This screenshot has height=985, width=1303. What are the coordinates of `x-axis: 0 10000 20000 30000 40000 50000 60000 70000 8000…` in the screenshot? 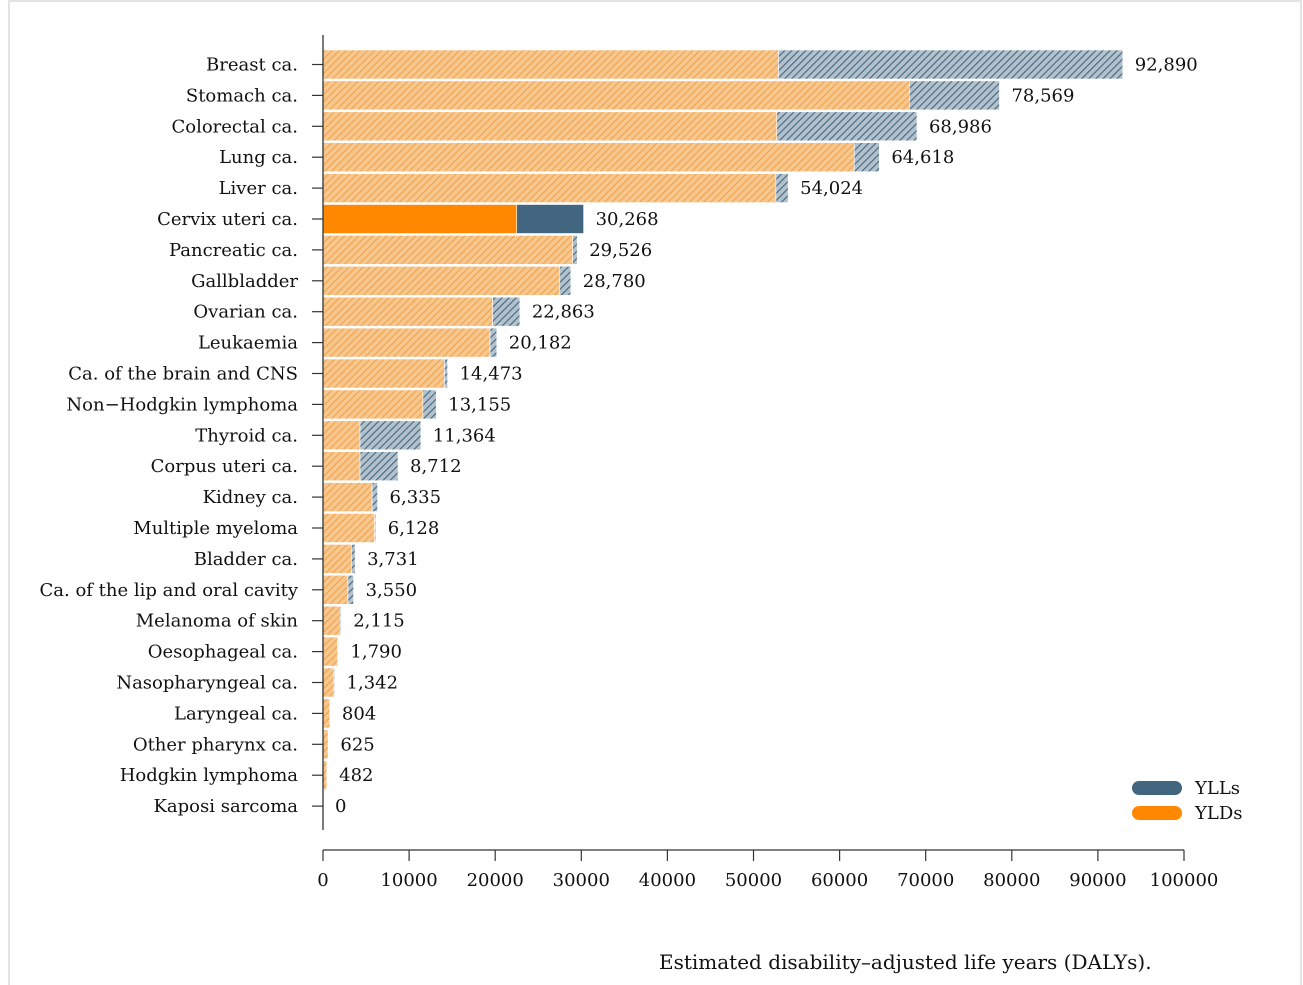 It's located at (768, 870).